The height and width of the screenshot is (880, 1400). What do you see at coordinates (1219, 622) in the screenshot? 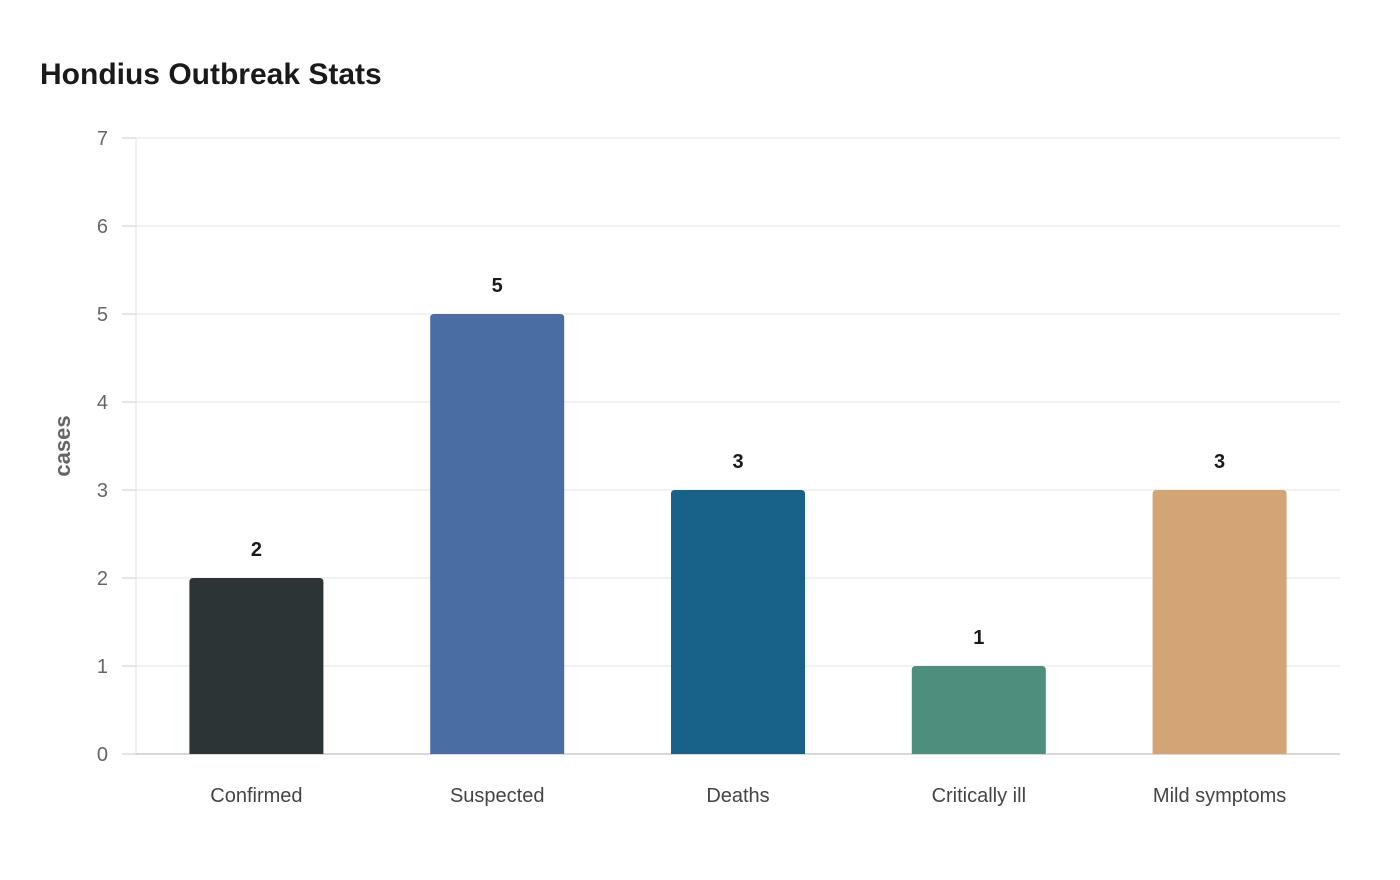
I see `bar-mild-symptoms` at bounding box center [1219, 622].